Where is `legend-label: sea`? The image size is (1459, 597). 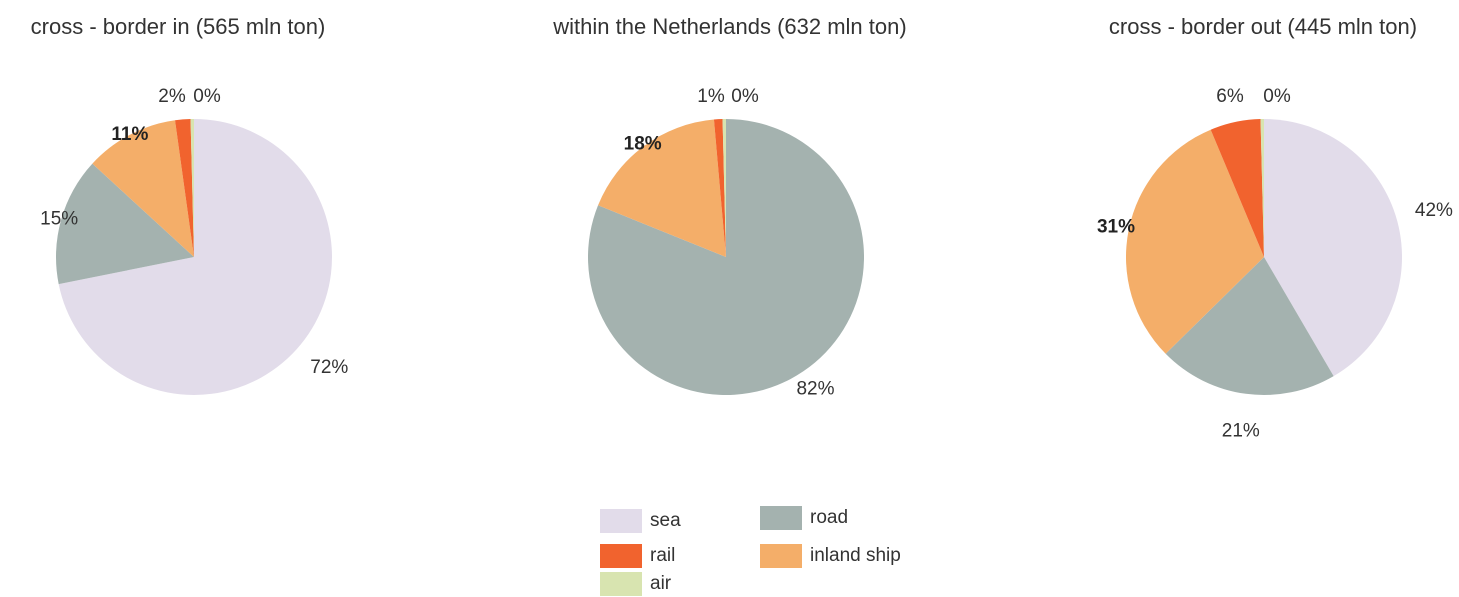 legend-label: sea is located at coordinates (665, 520).